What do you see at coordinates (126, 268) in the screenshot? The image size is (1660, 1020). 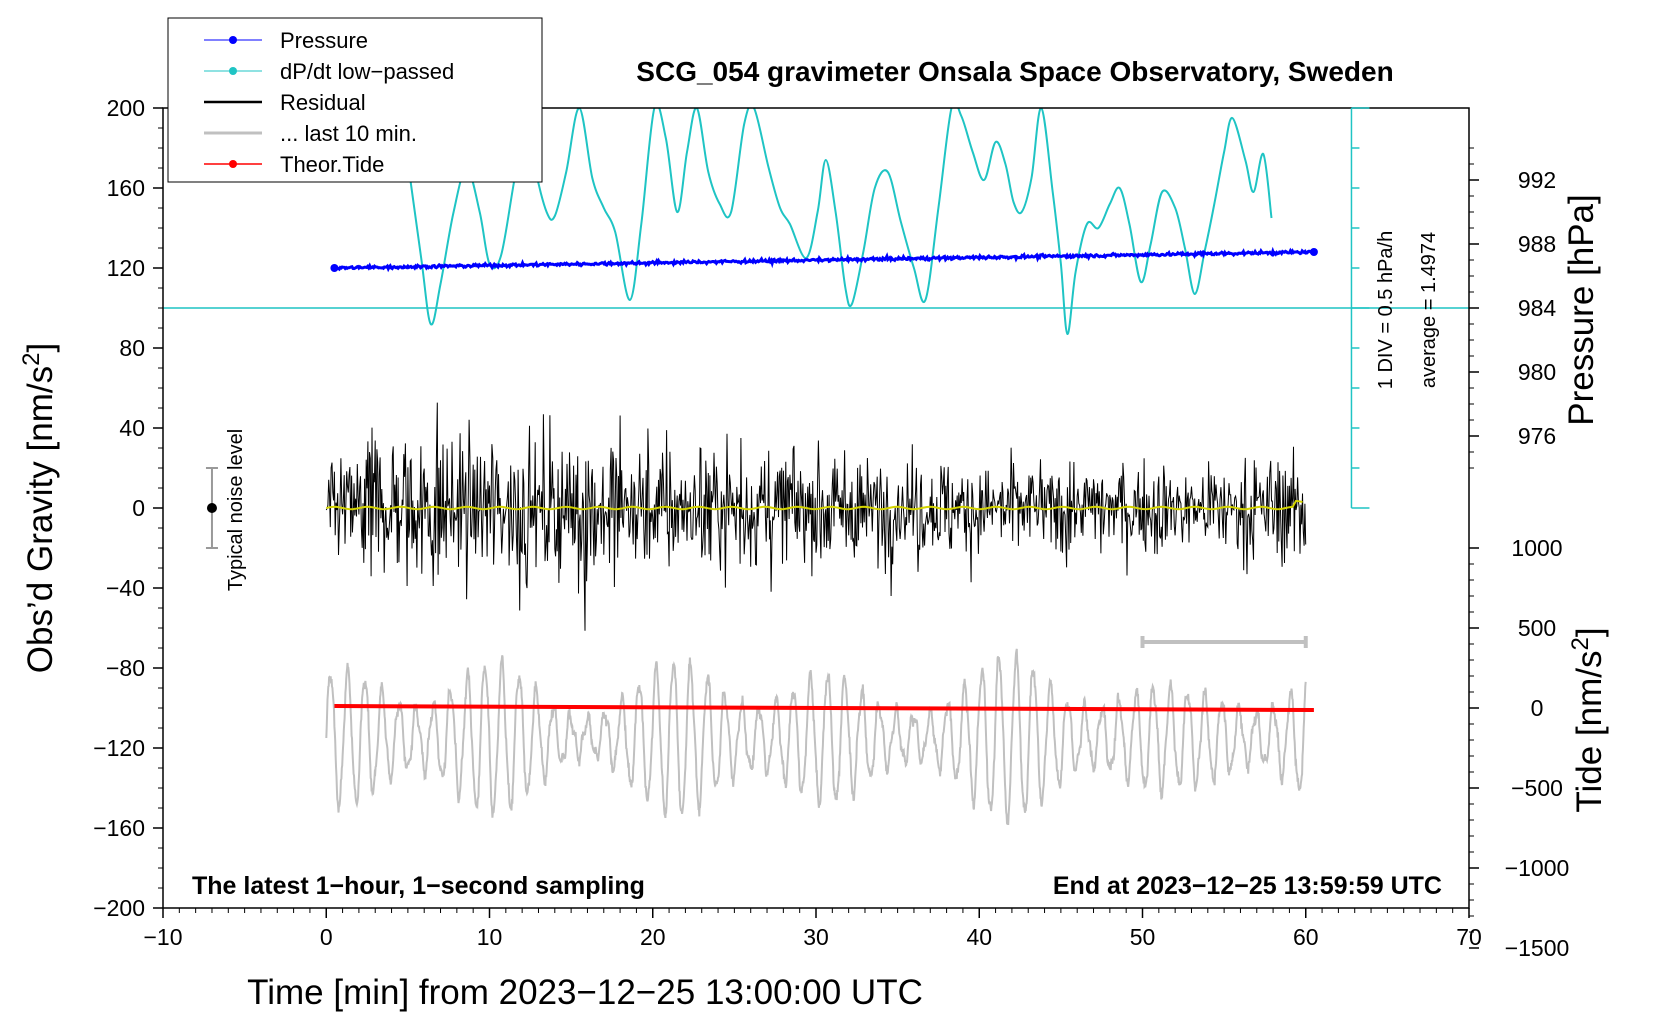 I see `y-tick-label: 120` at bounding box center [126, 268].